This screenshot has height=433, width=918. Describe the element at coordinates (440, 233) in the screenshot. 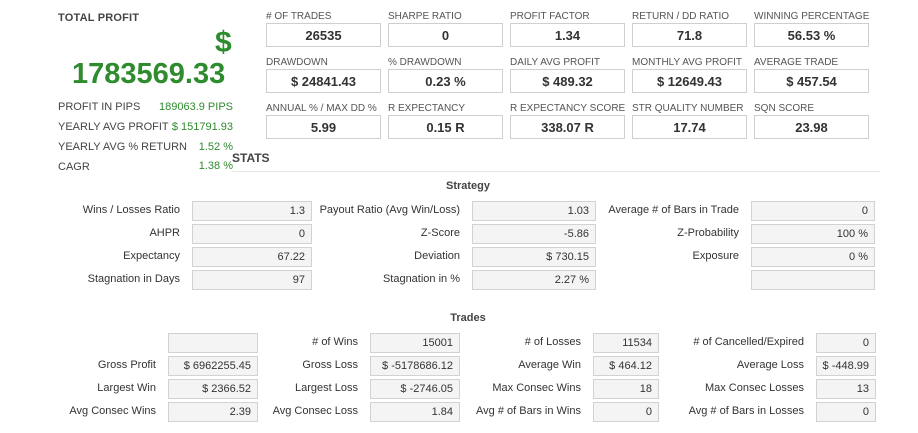

I see `z-score-label: Z-Score` at that location.